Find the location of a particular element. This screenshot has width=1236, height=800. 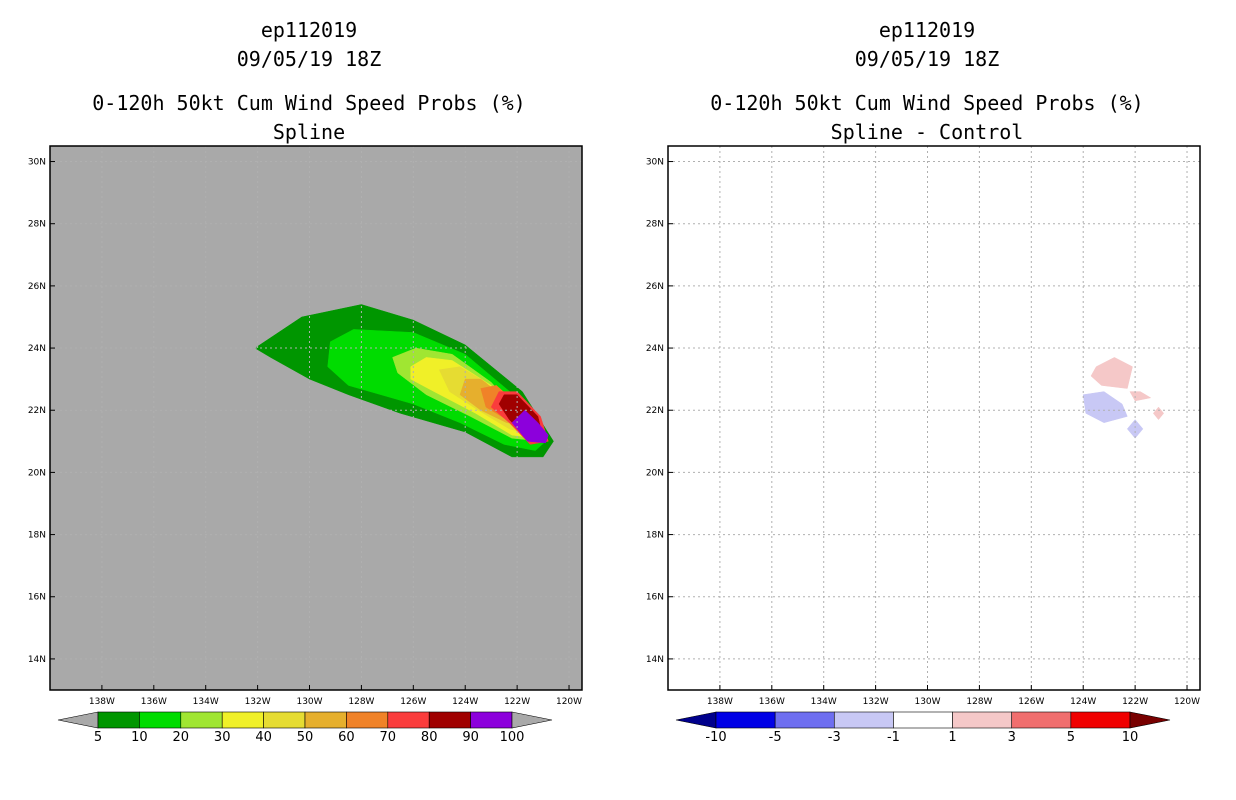

colorbar-label: 3 is located at coordinates (1012, 737).